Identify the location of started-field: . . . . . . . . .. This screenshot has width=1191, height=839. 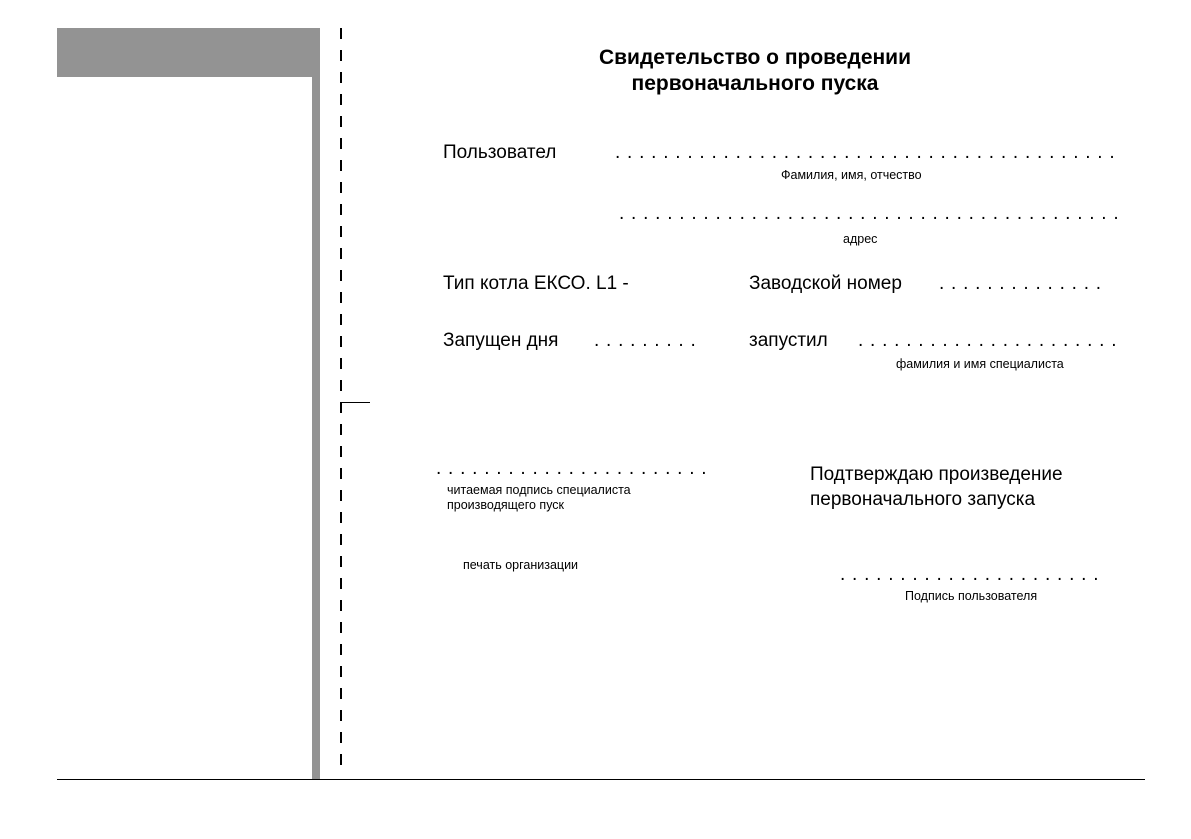
(645, 340).